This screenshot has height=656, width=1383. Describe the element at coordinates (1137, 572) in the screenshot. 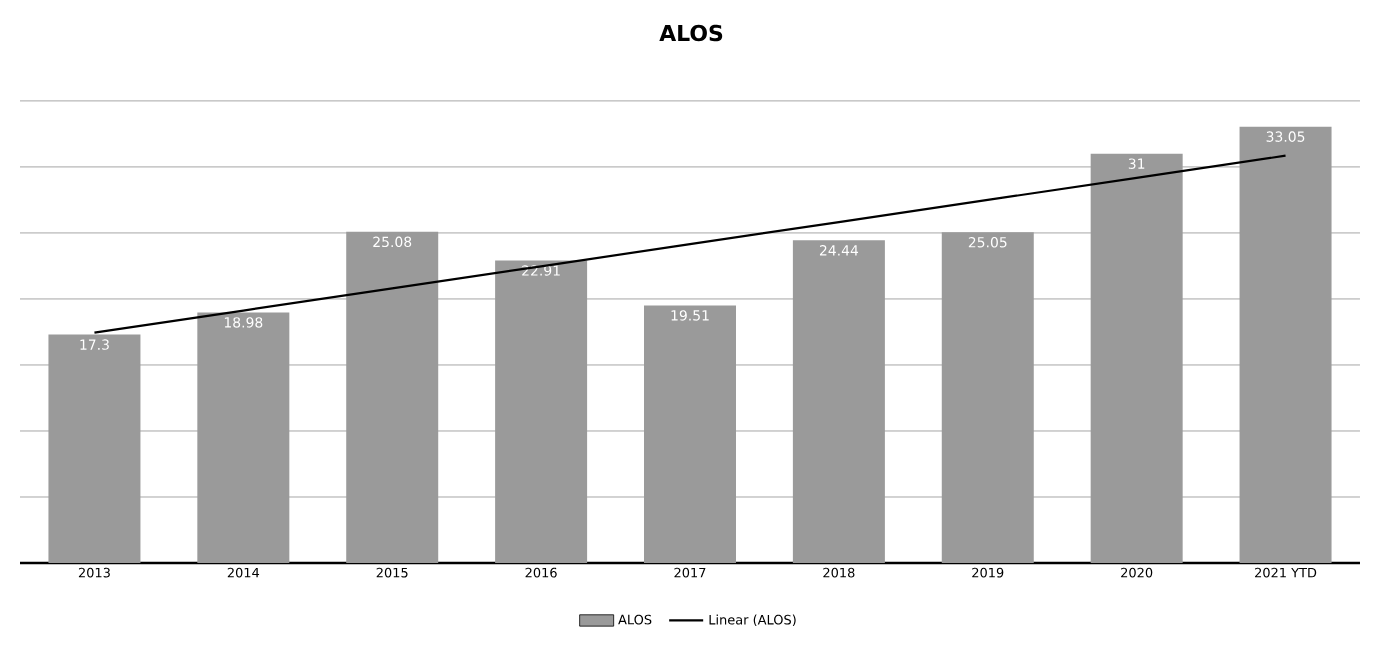

I see `x-tick-label: 2020` at that location.